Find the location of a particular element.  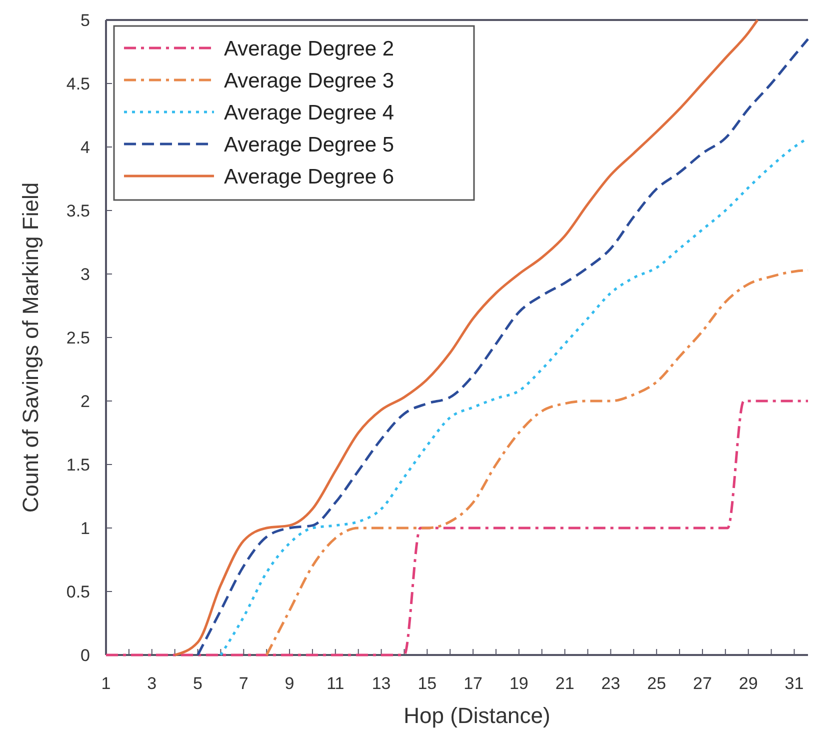

y-tick-label: 1.5 is located at coordinates (78, 464).